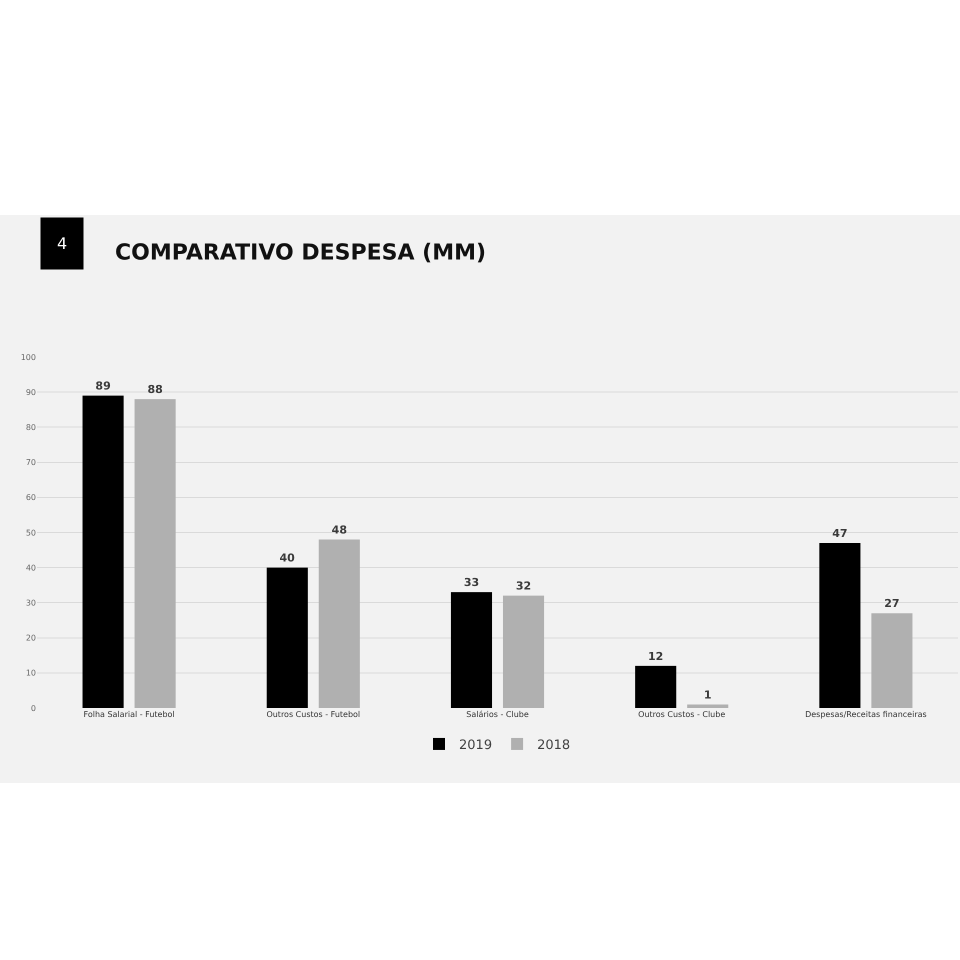  What do you see at coordinates (103, 386) in the screenshot?
I see `data-label: 89` at bounding box center [103, 386].